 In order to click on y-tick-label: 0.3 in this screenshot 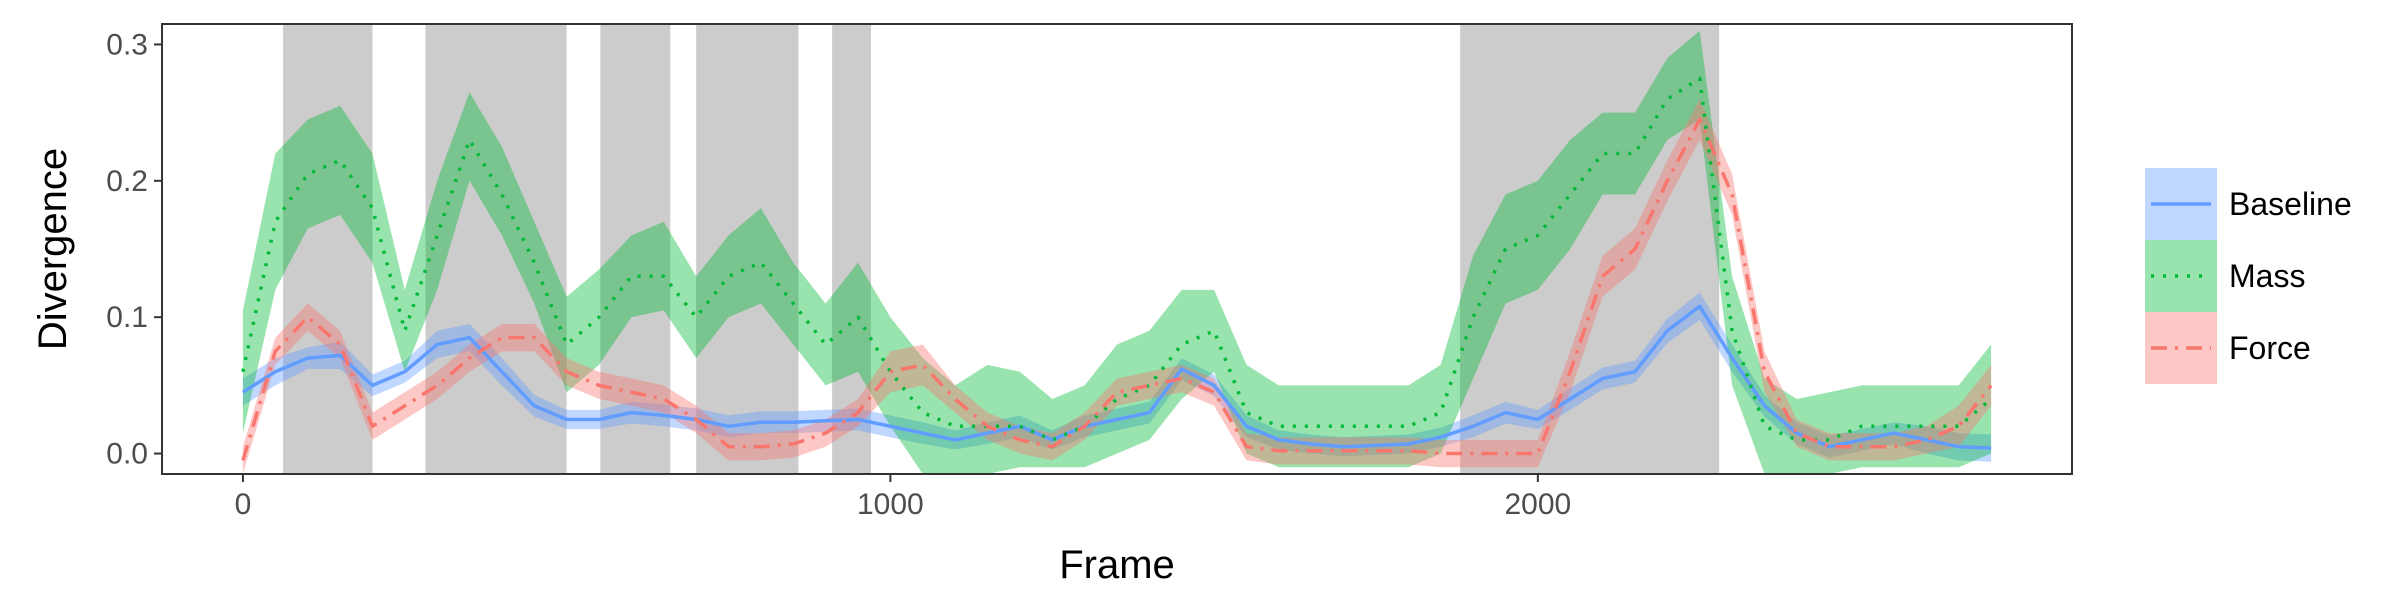, I will do `click(127, 44)`.